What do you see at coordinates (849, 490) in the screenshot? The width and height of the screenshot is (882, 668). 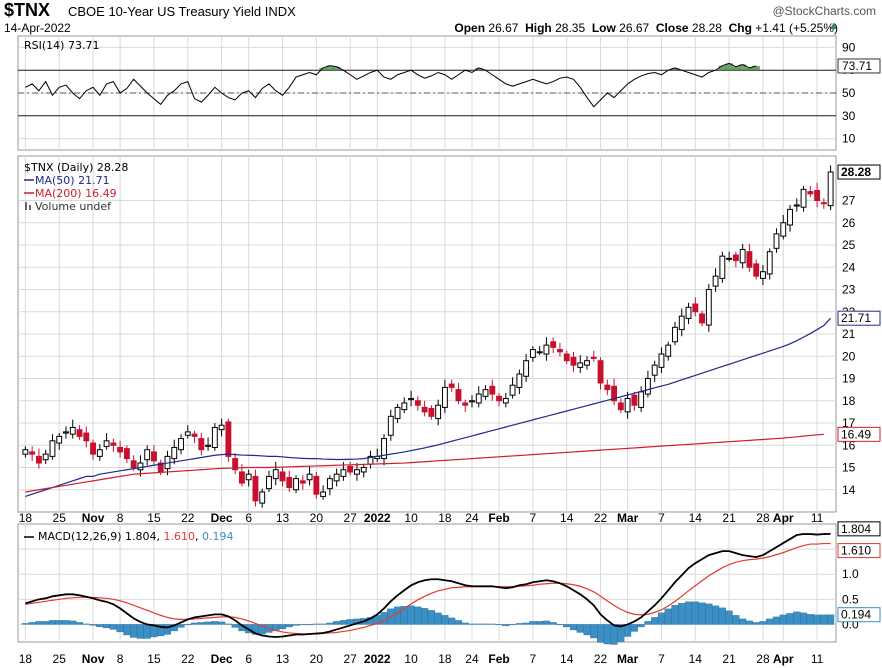 I see `price-ytick-label: 14` at bounding box center [849, 490].